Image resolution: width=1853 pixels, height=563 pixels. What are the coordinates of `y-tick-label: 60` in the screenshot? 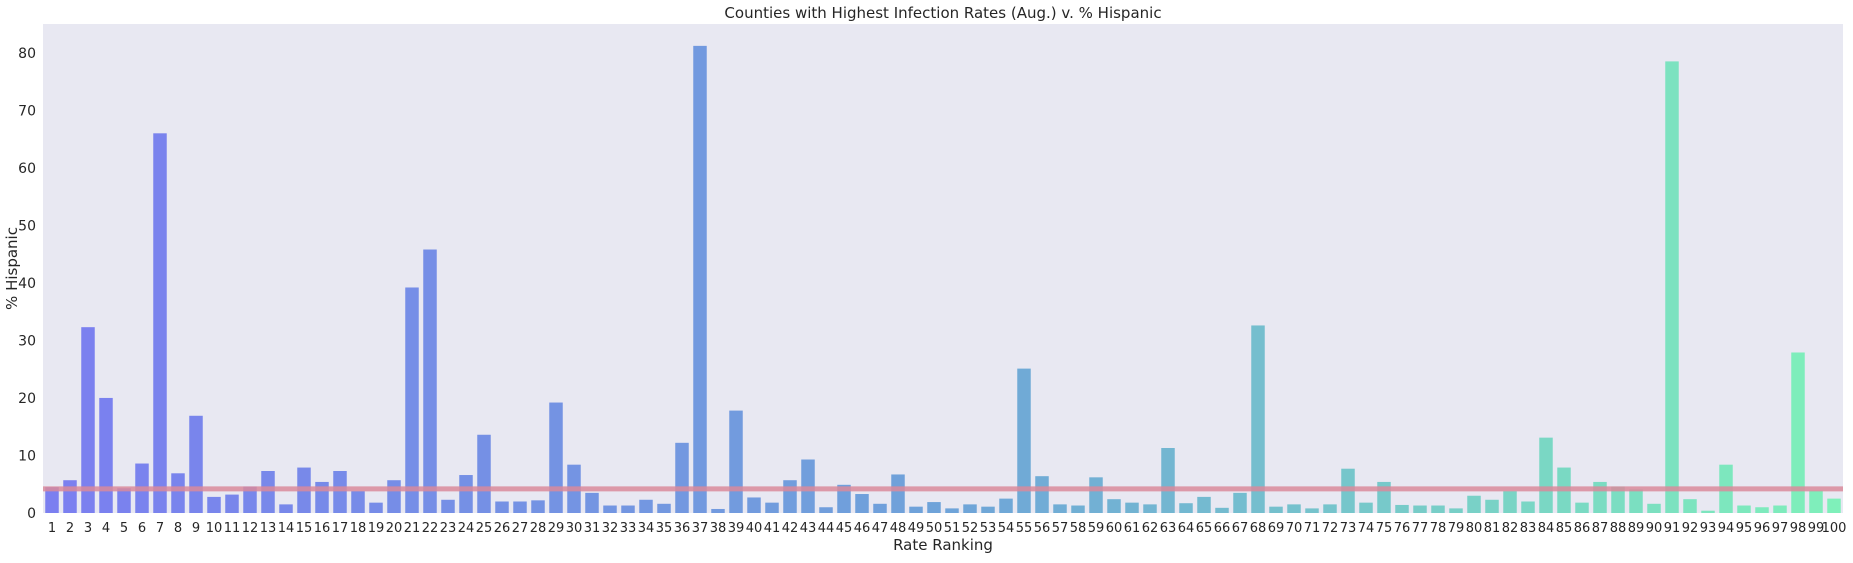 It's located at (27, 169).